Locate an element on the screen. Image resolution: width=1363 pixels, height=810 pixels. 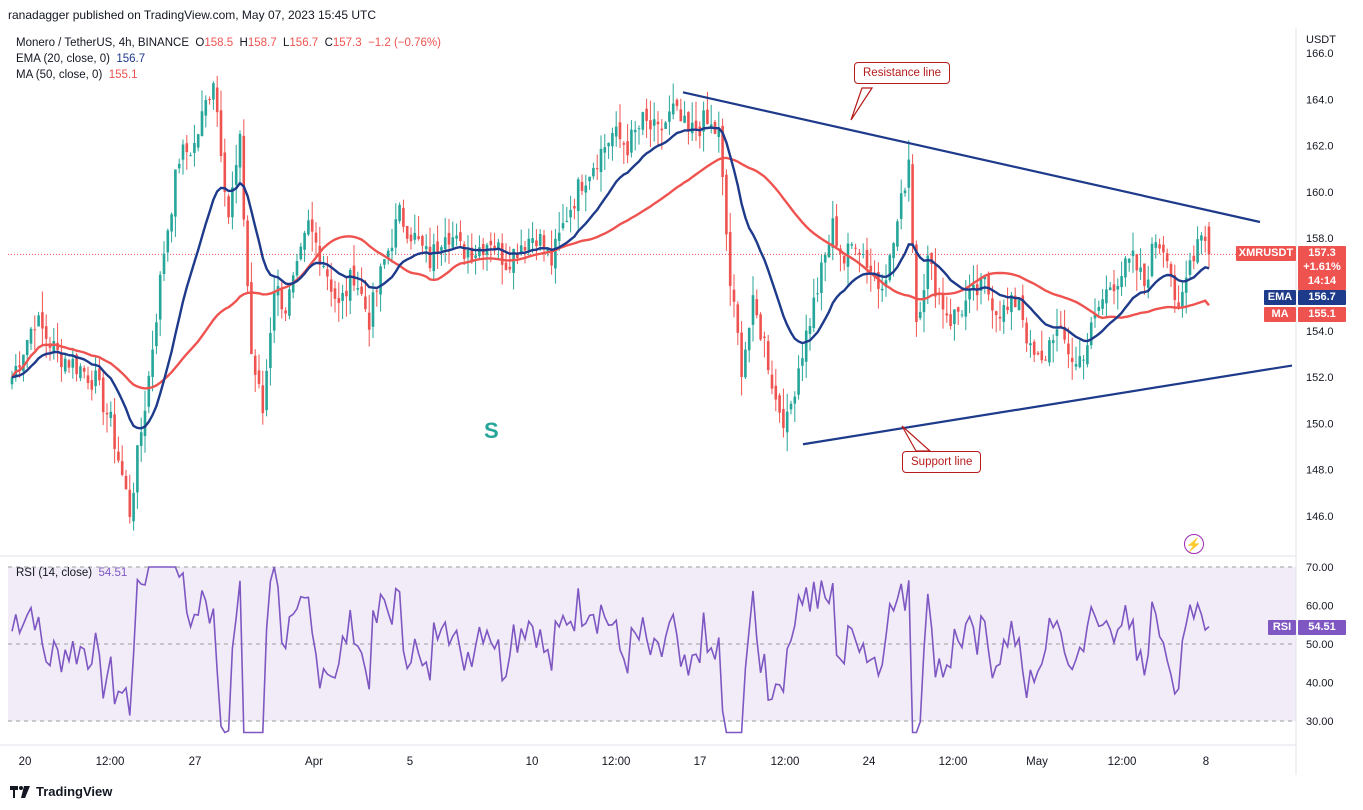
support-annotation: Support line is located at coordinates (942, 462).